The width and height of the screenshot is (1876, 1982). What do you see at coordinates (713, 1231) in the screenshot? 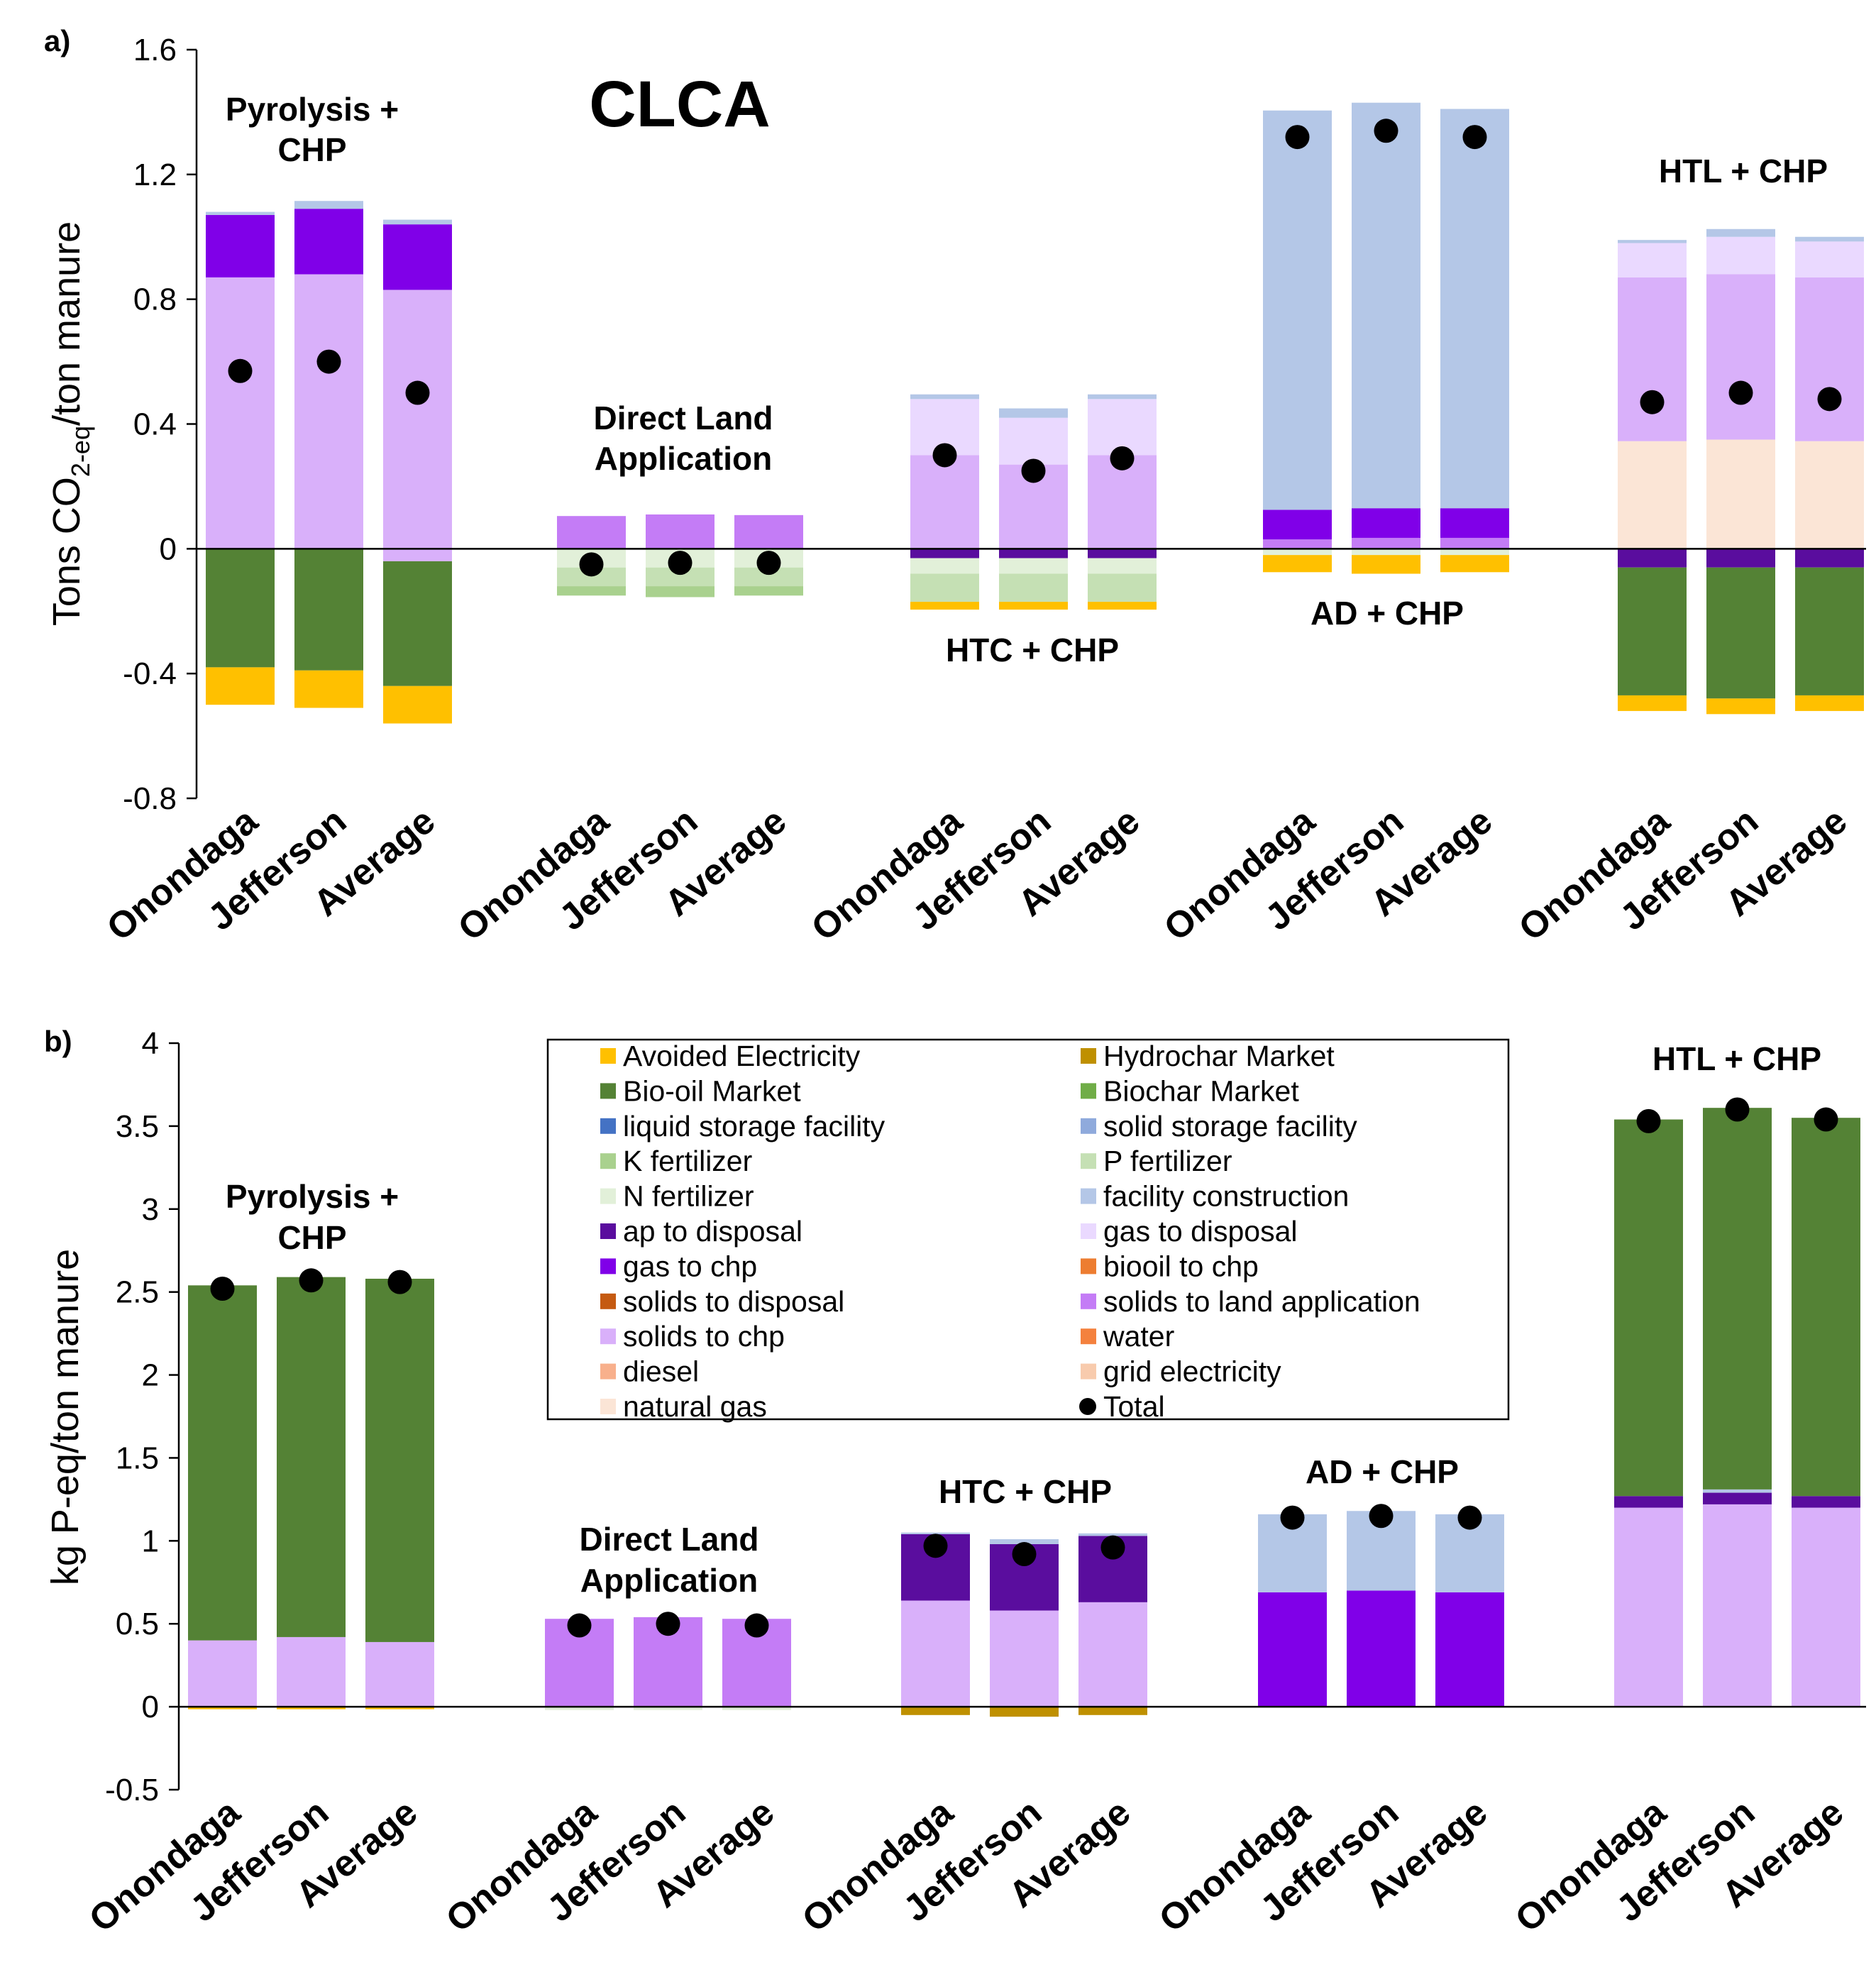
I see `legend-label: ap to disposal` at bounding box center [713, 1231].